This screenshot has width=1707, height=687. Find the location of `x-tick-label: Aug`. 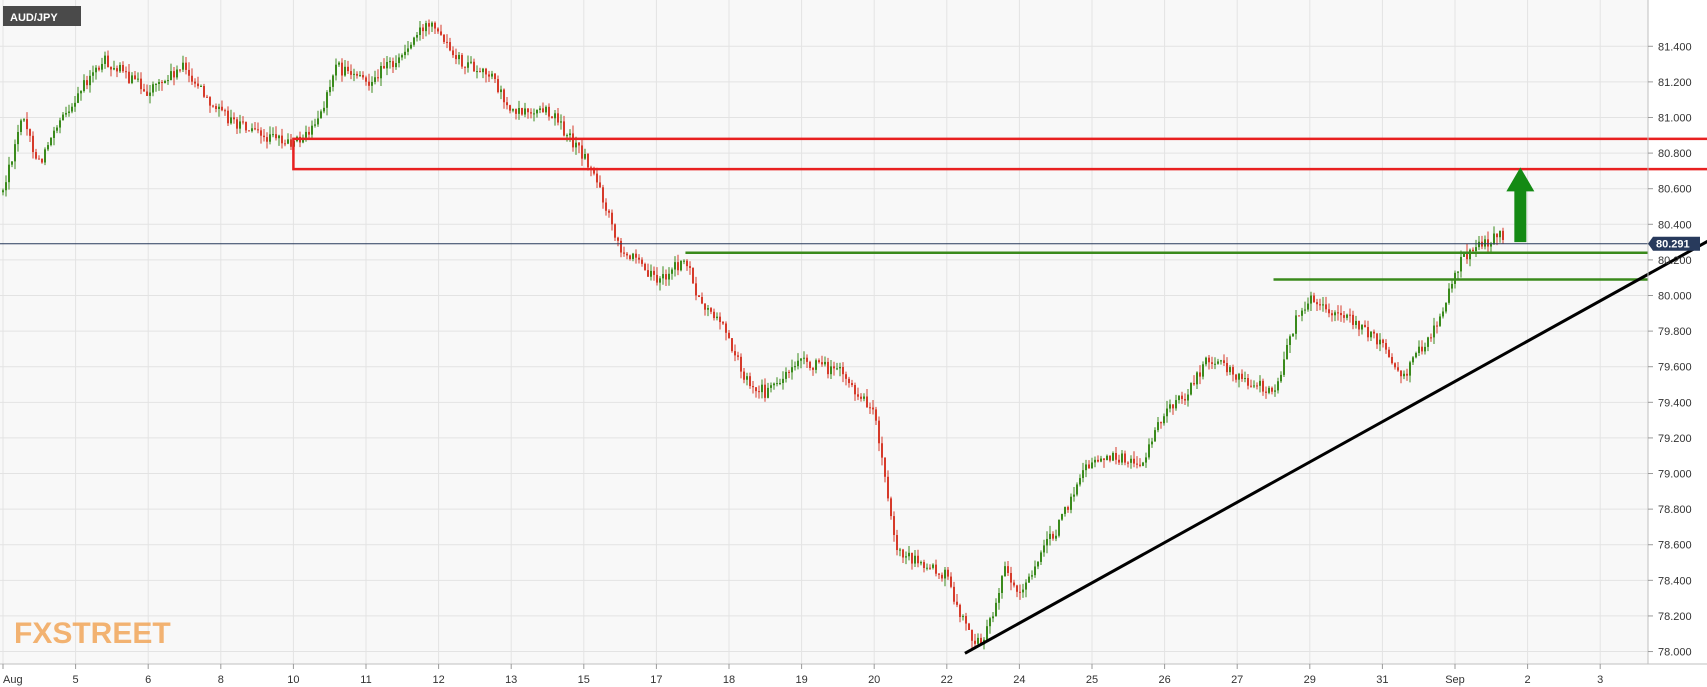

x-tick-label: Aug is located at coordinates (13, 680).